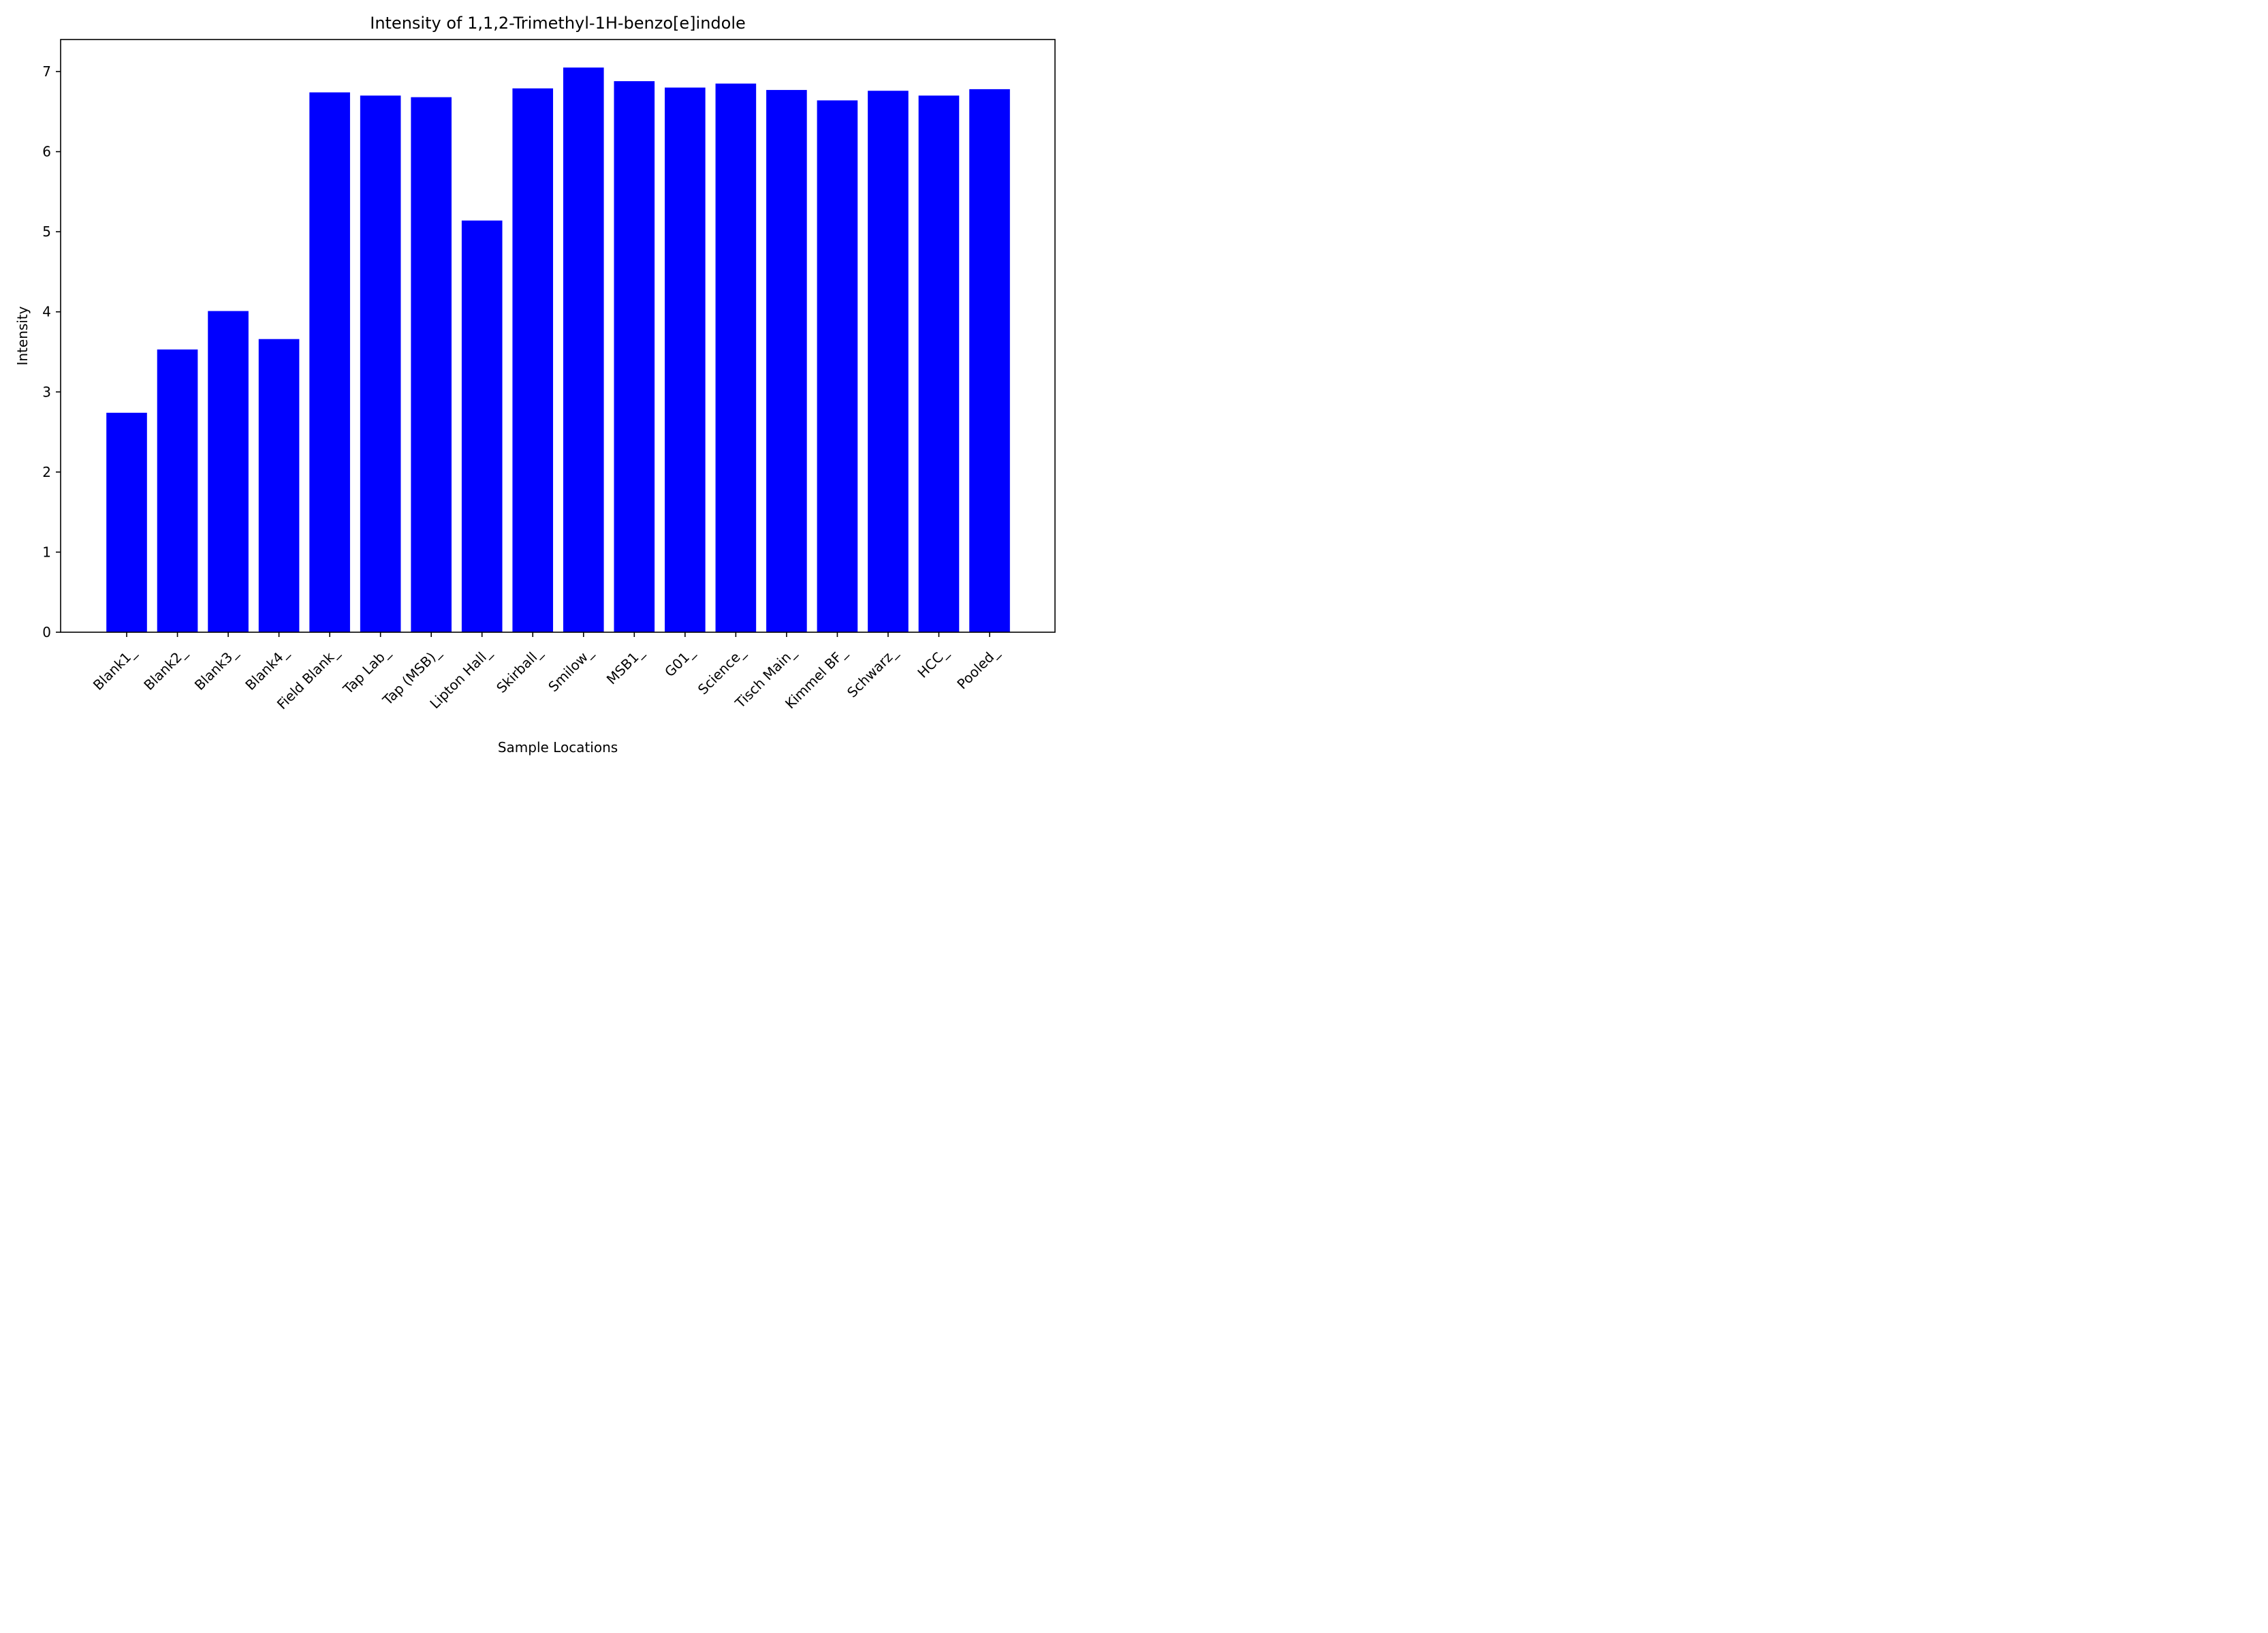 The width and height of the screenshot is (2268, 1633). I want to click on y-tick-label: 7, so click(46, 71).